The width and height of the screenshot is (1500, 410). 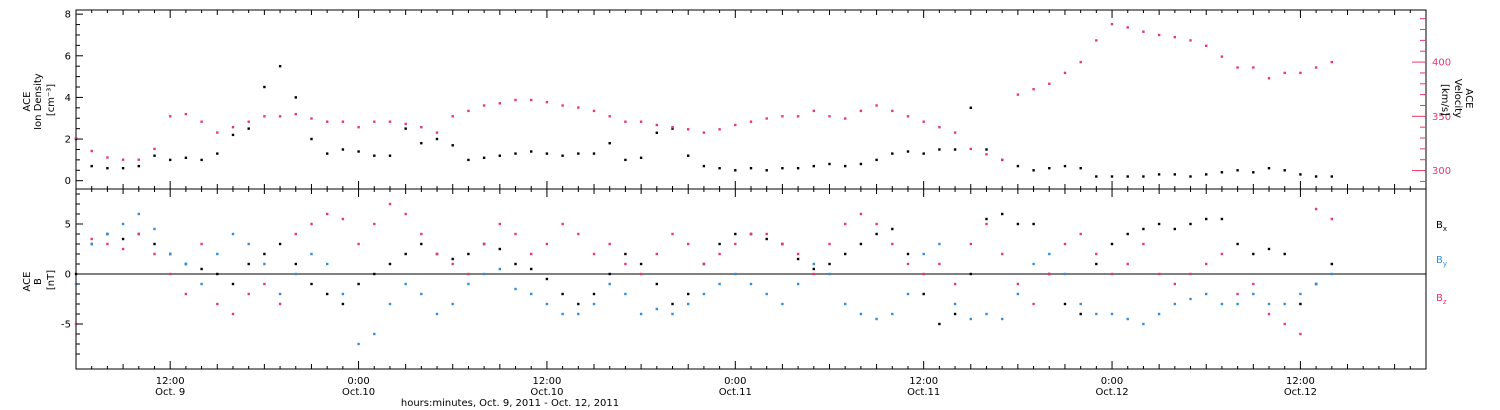 I want to click on b-axis-unit: [nT], so click(x=51, y=280).